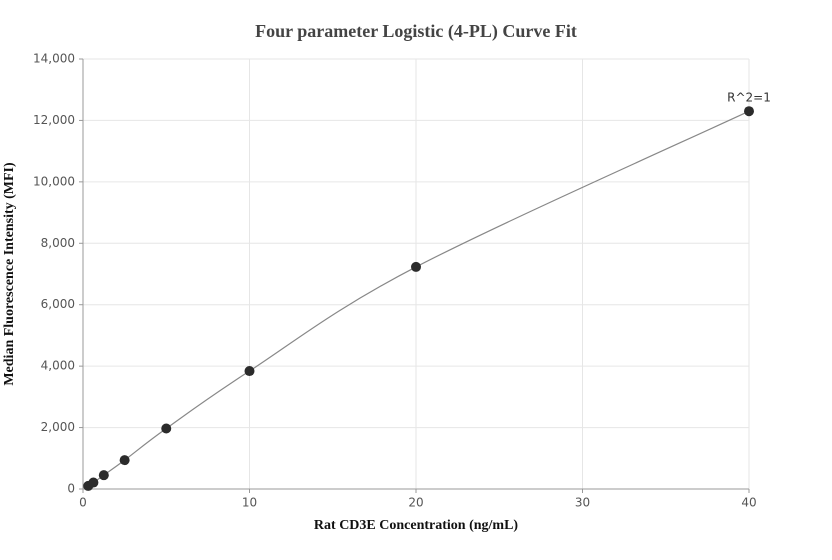 This screenshot has height=560, width=832. I want to click on y-tick-label: 8,000, so click(58, 243).